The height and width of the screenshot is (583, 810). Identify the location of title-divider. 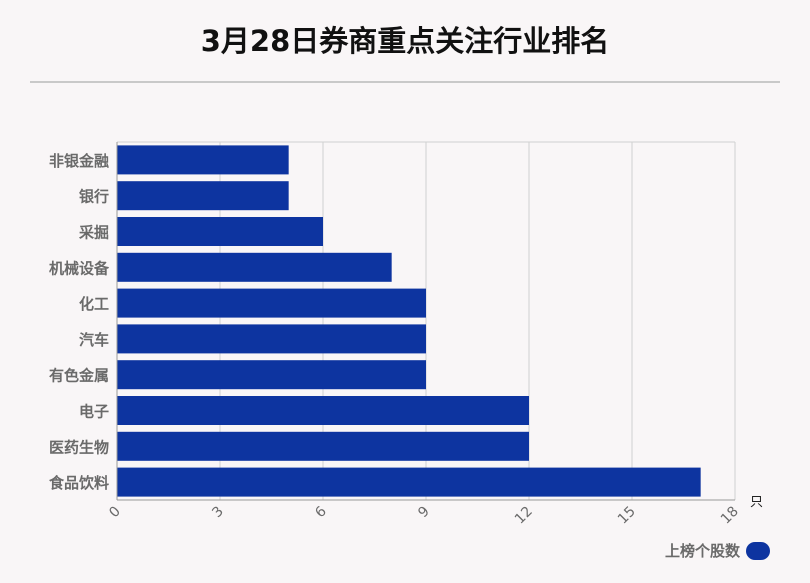
(405, 82).